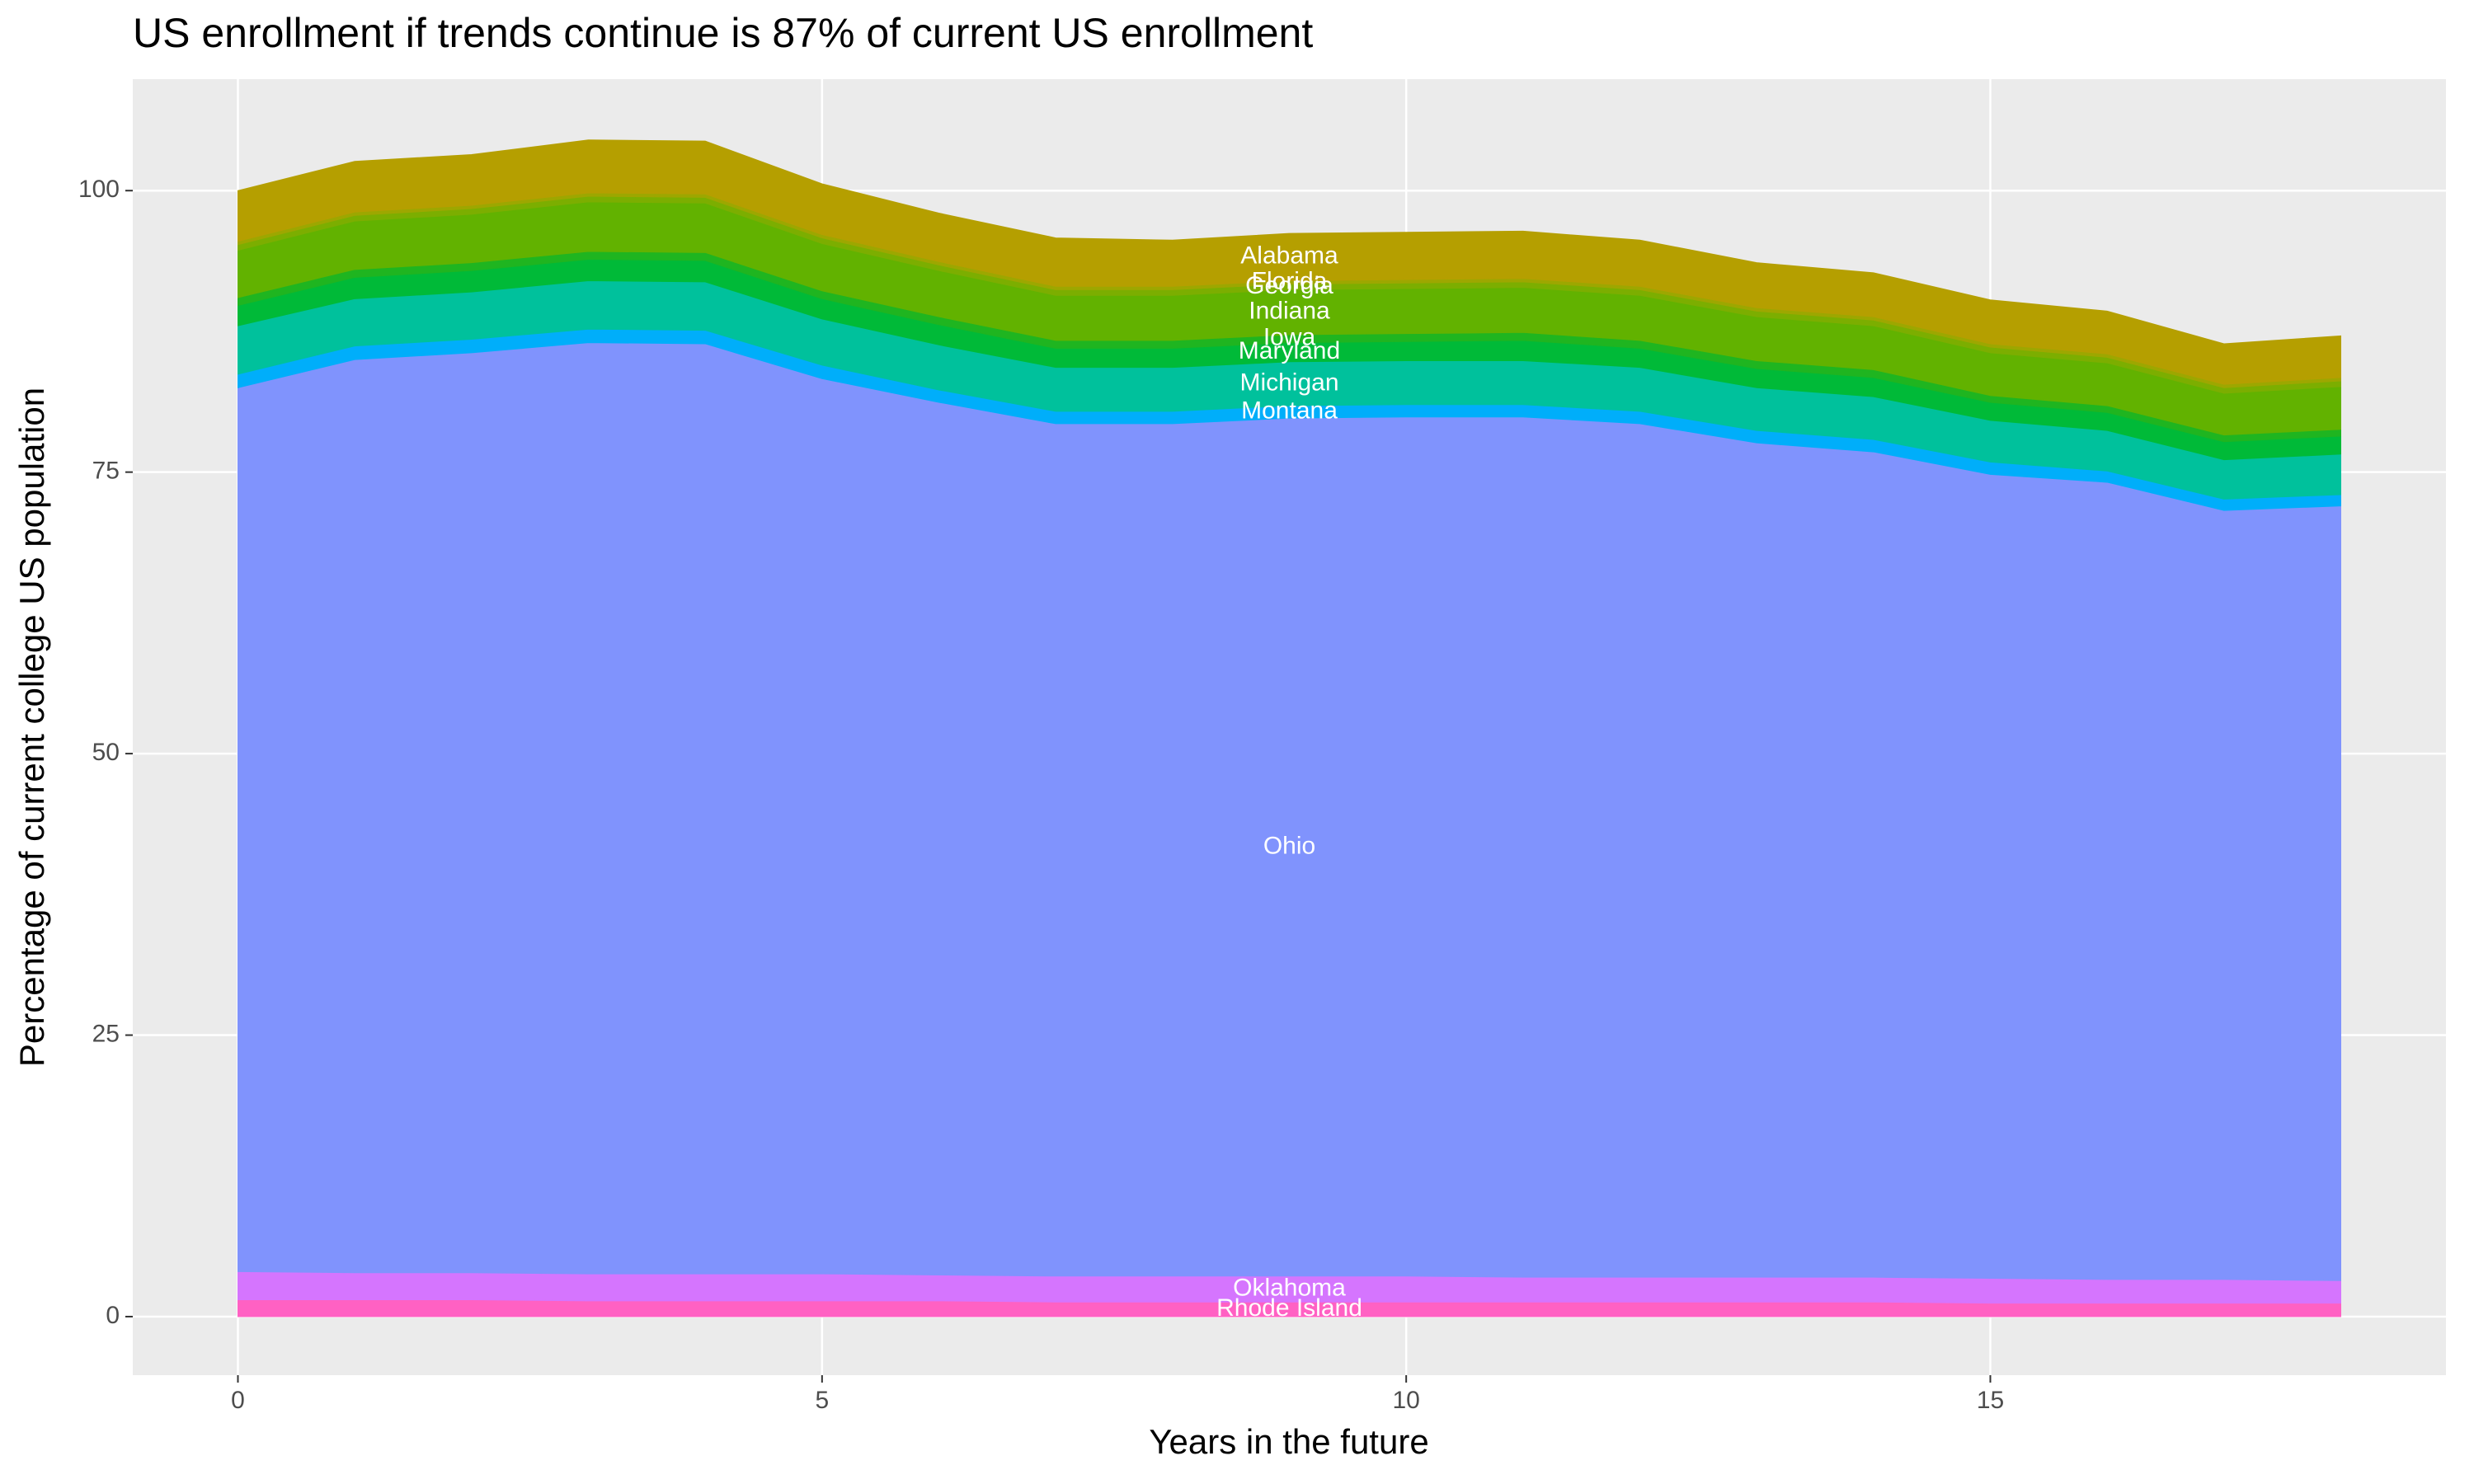 This screenshot has height=1484, width=2474. I want to click on area-label: Maryland, so click(1289, 350).